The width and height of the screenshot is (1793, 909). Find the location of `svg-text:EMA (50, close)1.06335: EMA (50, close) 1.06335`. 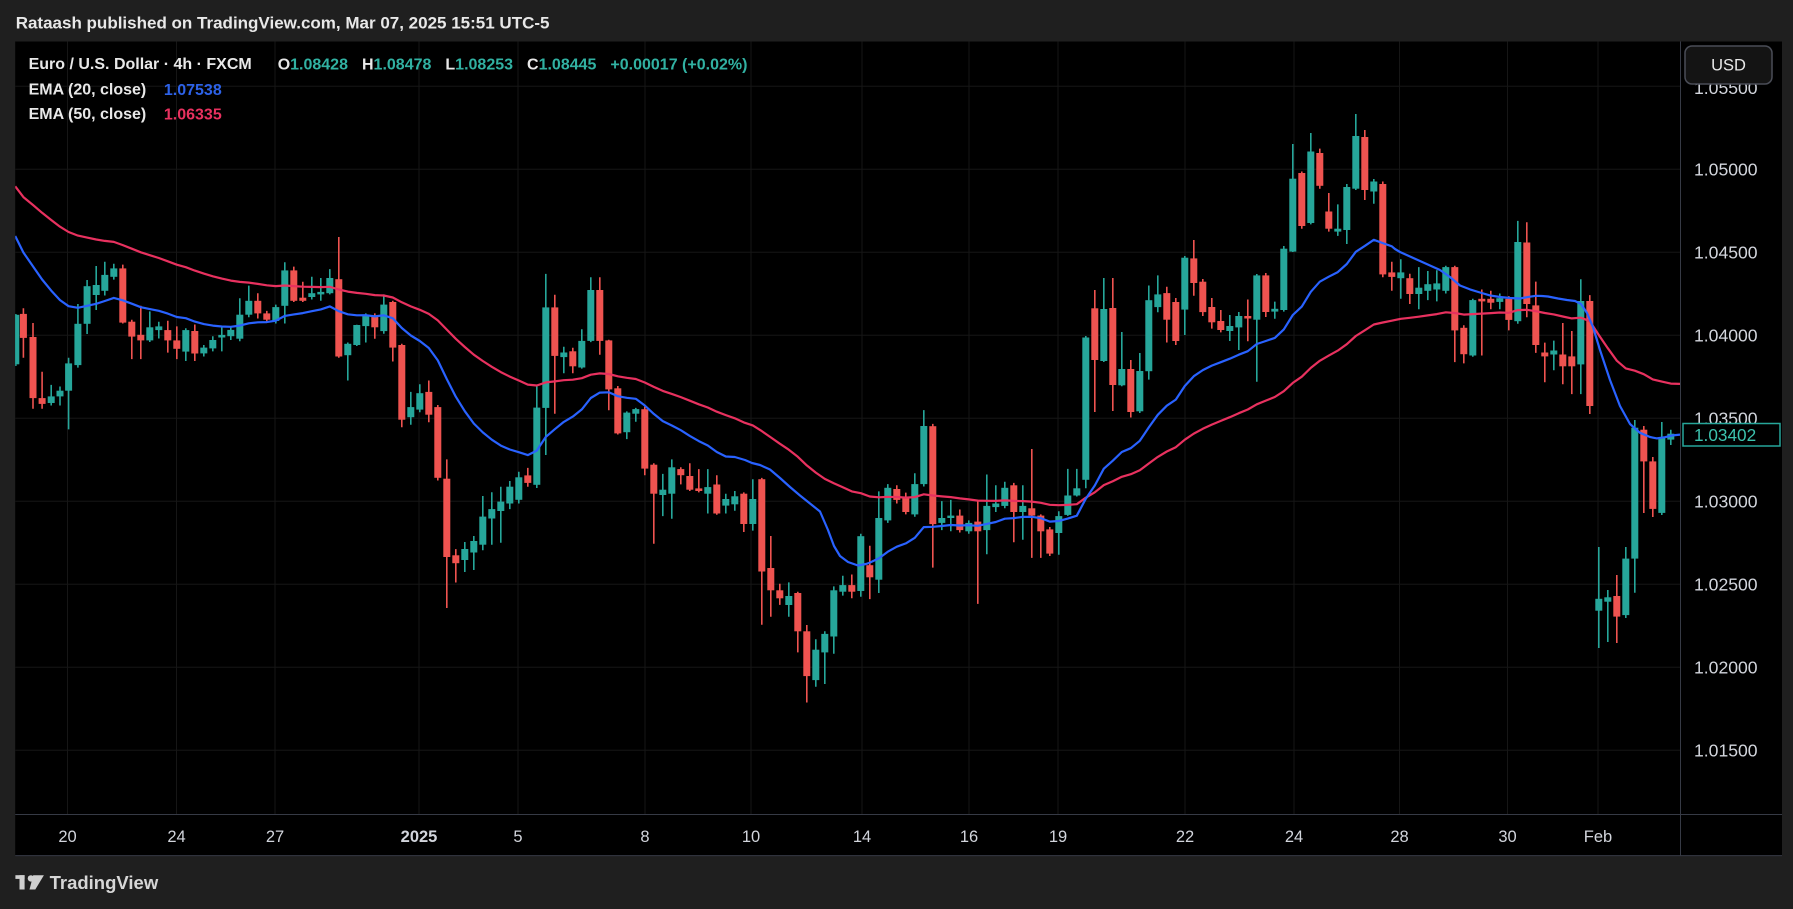

svg-text:EMA (50, close)1.06335: EMA (50, close) 1.06335 is located at coordinates (125, 114).